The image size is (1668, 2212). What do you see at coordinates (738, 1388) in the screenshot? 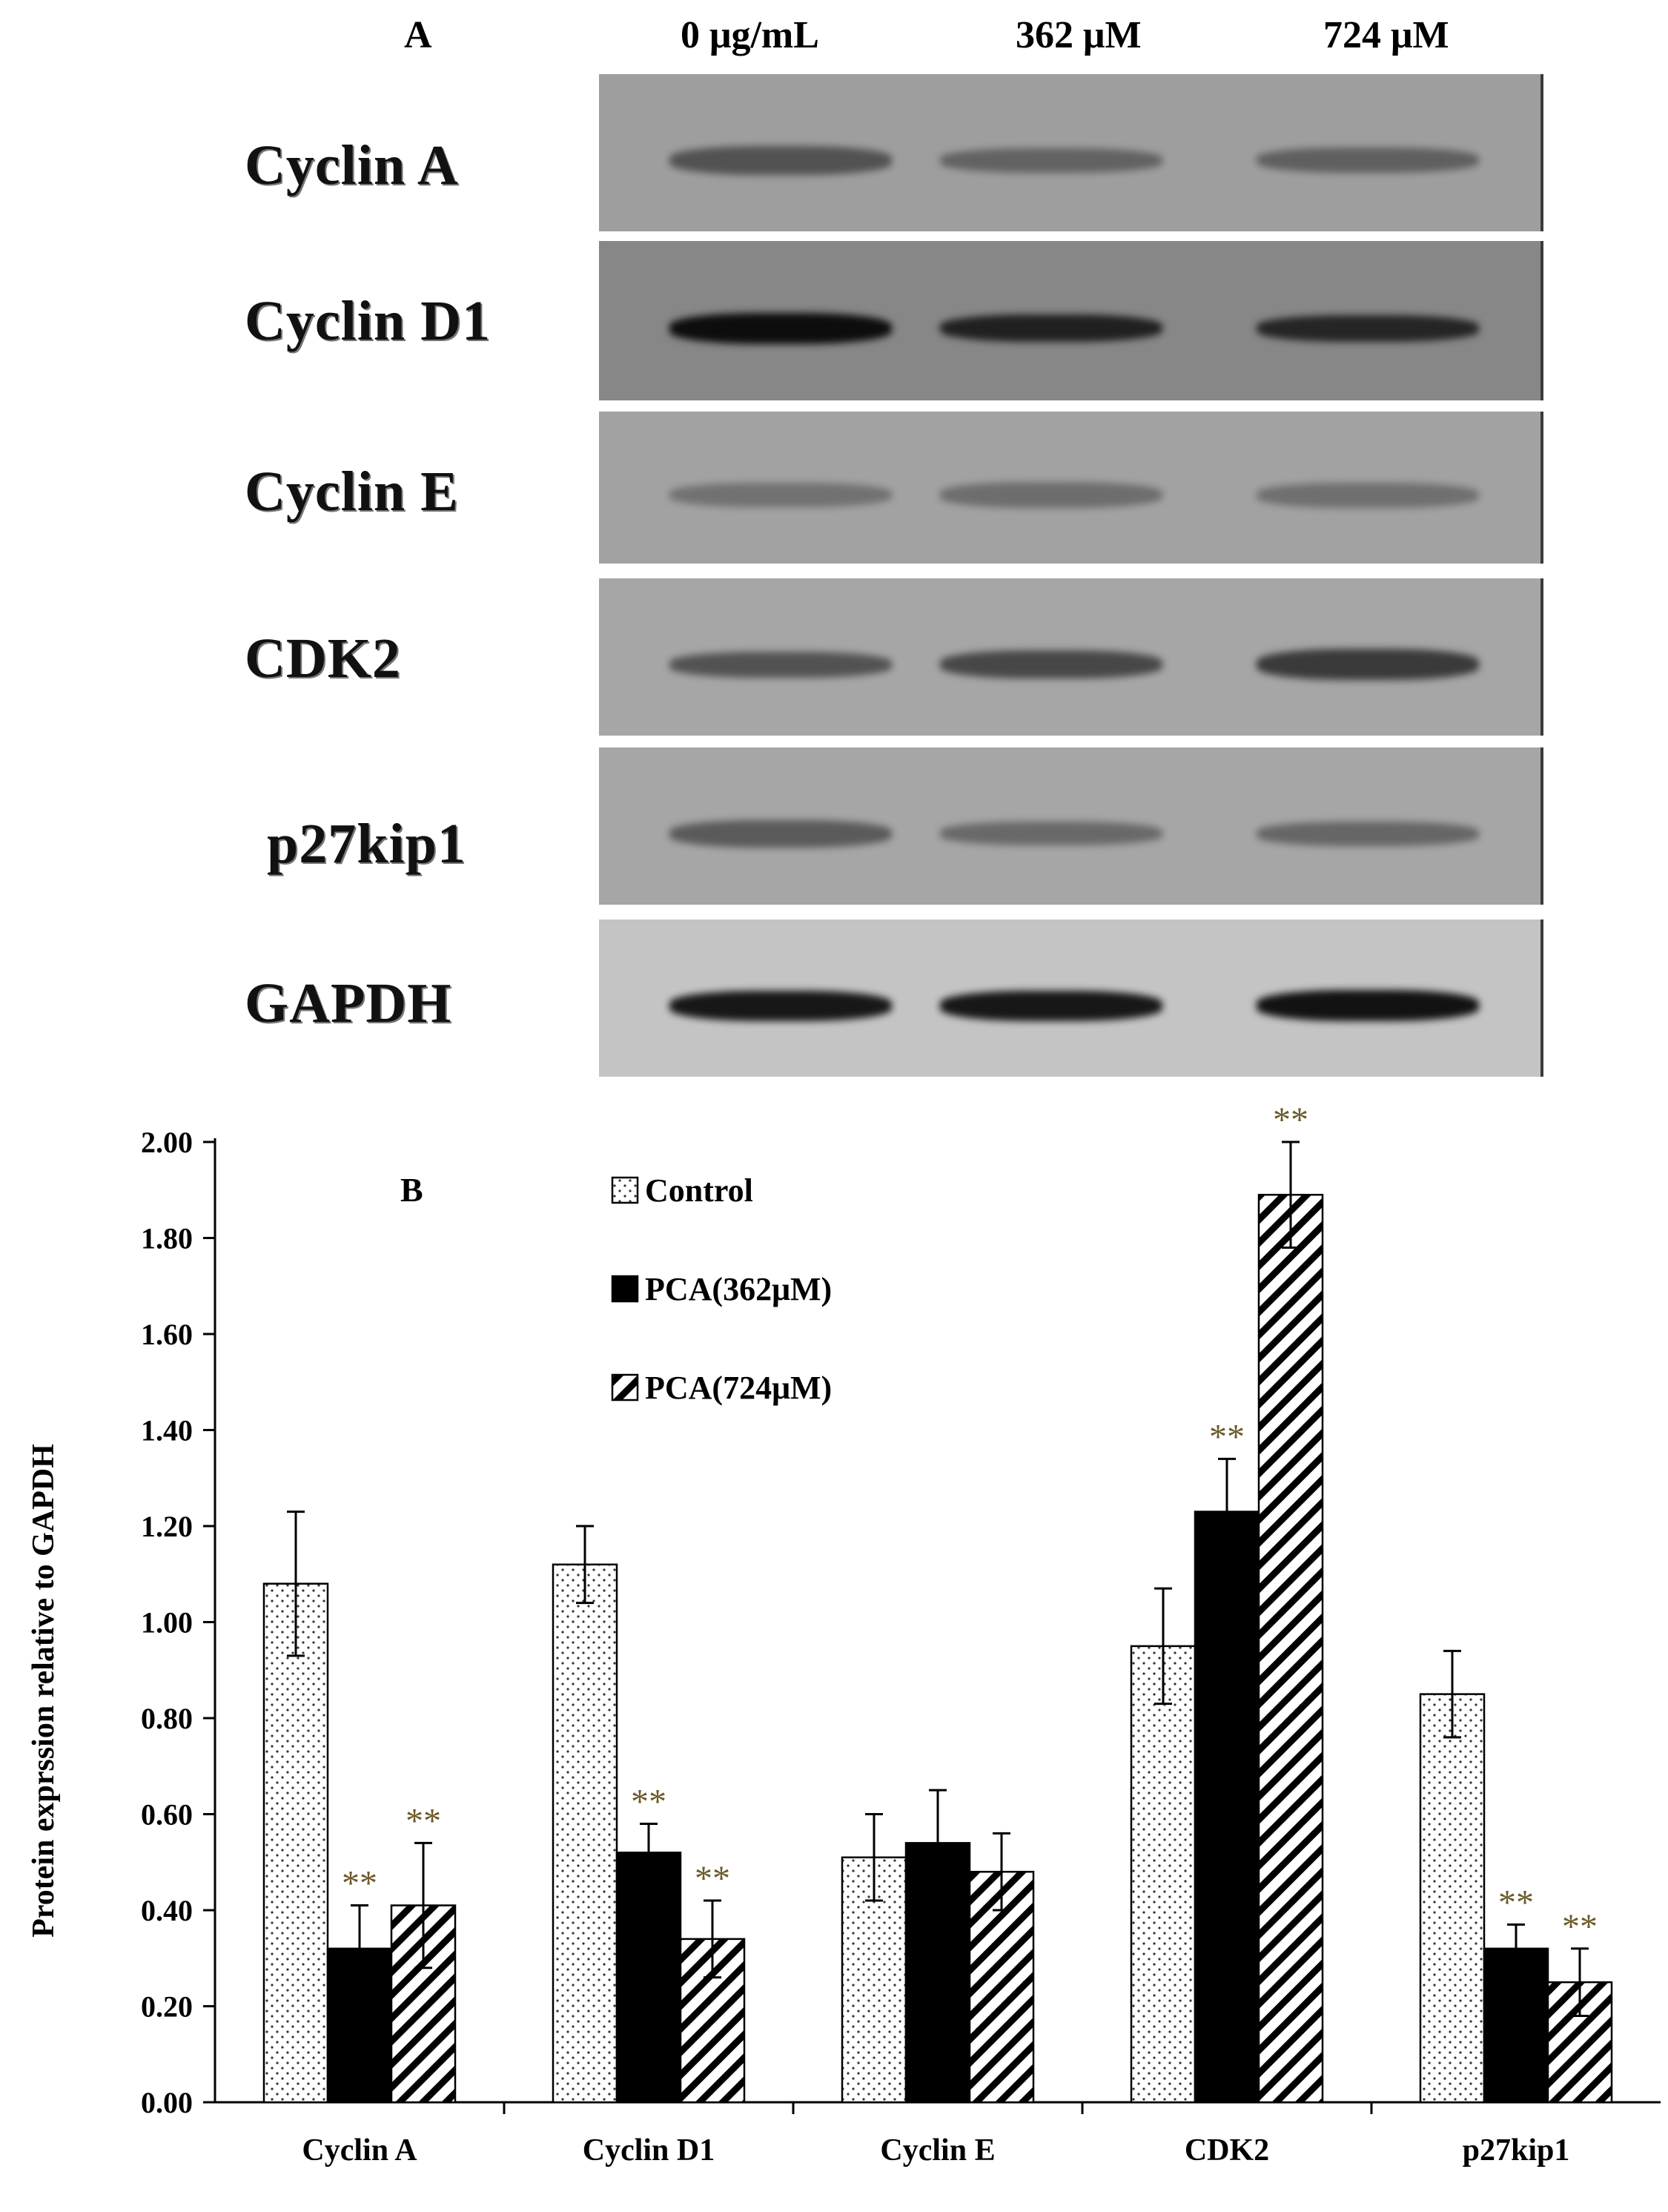
I see `legend-label: PCA(724μM)` at bounding box center [738, 1388].